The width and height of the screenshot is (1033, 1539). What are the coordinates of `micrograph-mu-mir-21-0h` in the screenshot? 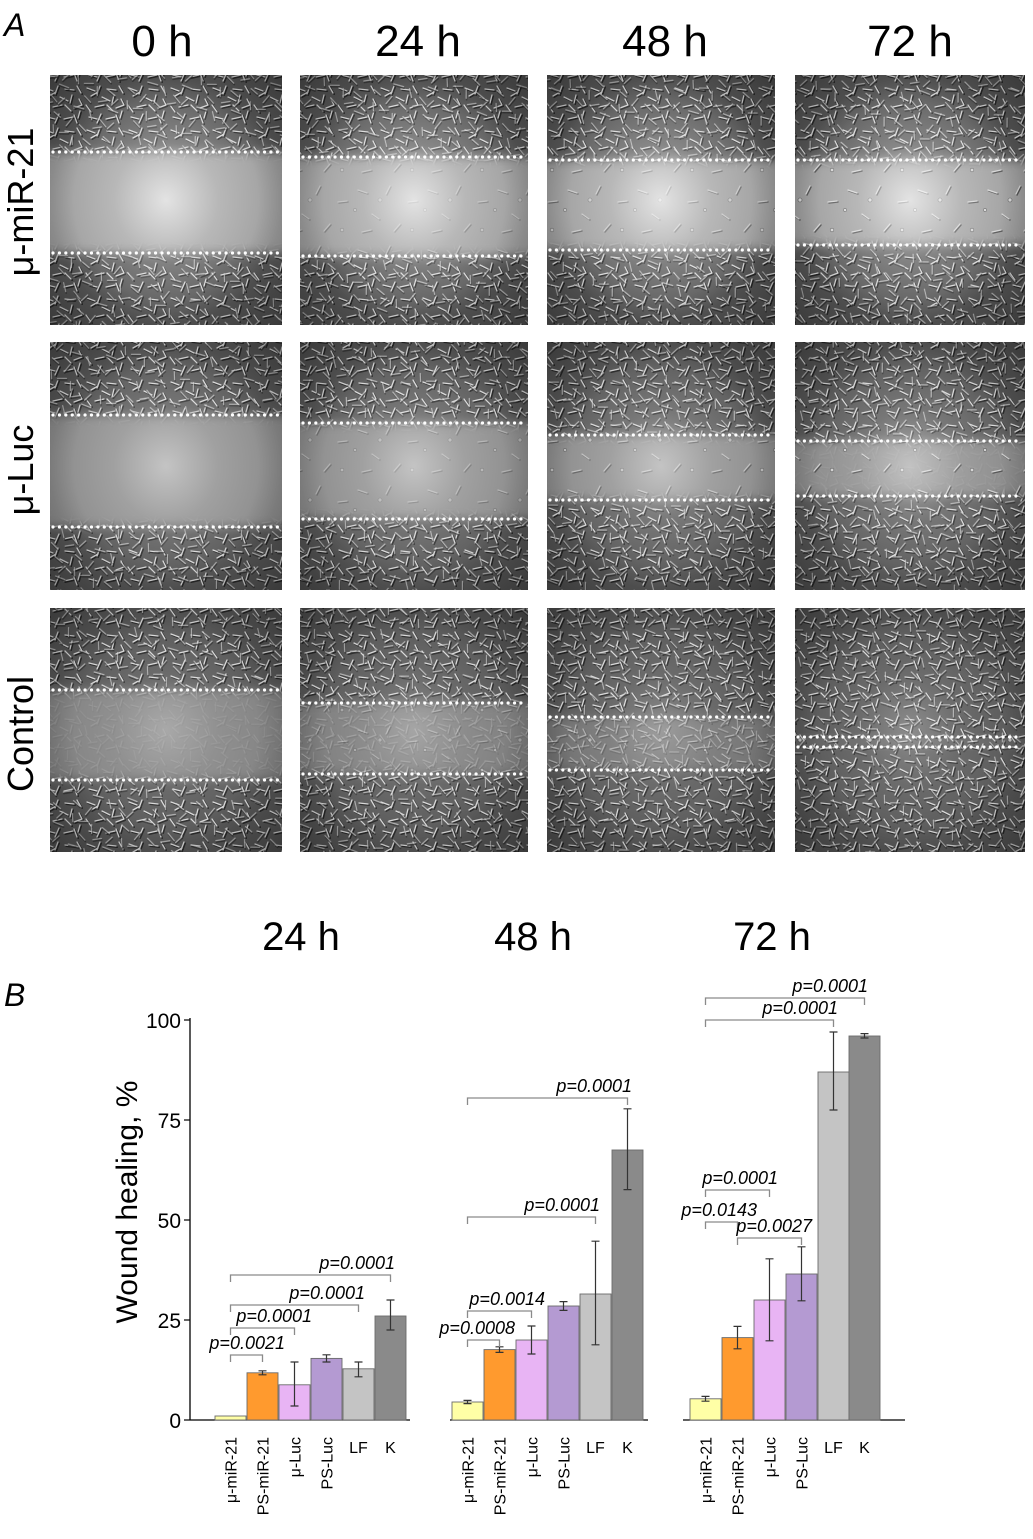 It's located at (166, 200).